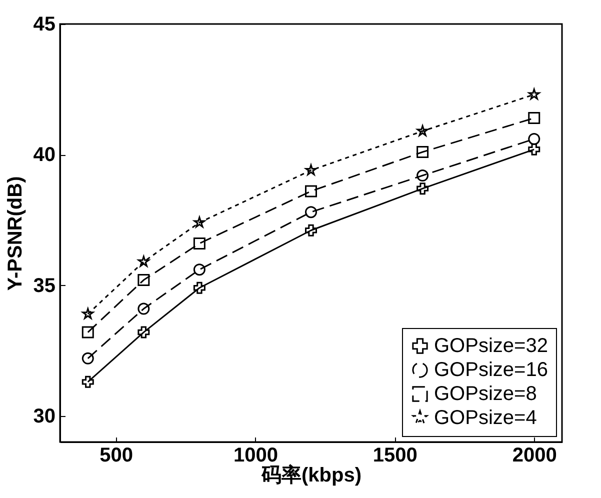 The image size is (601, 498). Describe the element at coordinates (116, 455) in the screenshot. I see `x-tick-label: 500` at that location.